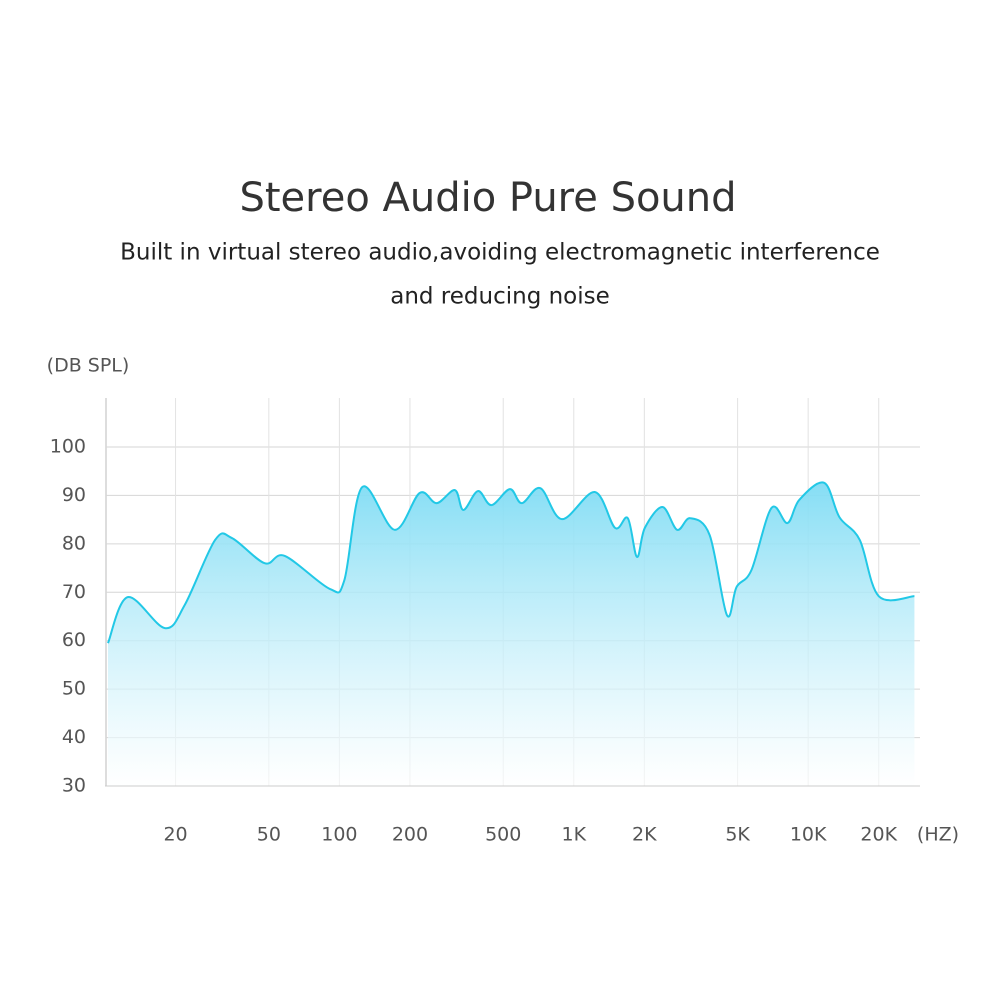 The image size is (1001, 1001). Describe the element at coordinates (269, 835) in the screenshot. I see `x-tick-label: 50` at that location.